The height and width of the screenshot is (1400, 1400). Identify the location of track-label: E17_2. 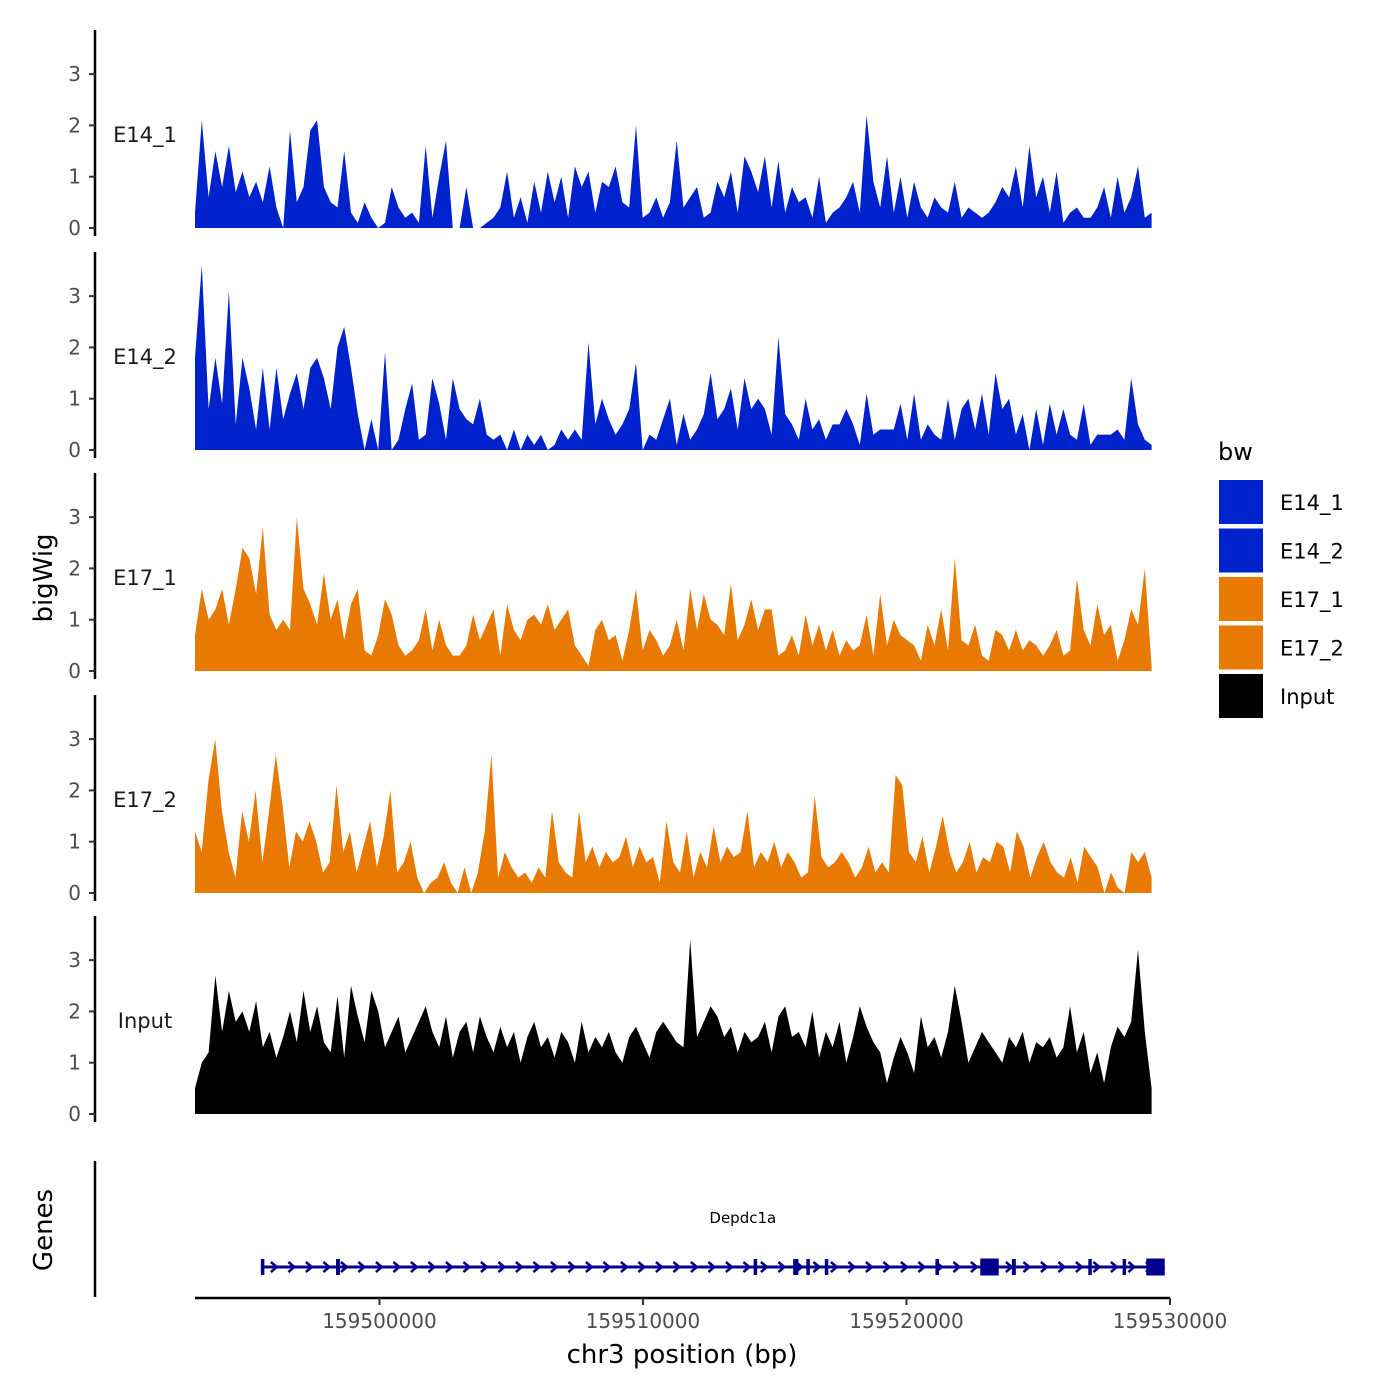
(145, 800).